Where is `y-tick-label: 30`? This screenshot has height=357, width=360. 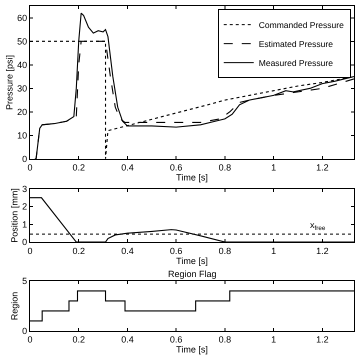
y-tick-label: 30 is located at coordinates (22, 88).